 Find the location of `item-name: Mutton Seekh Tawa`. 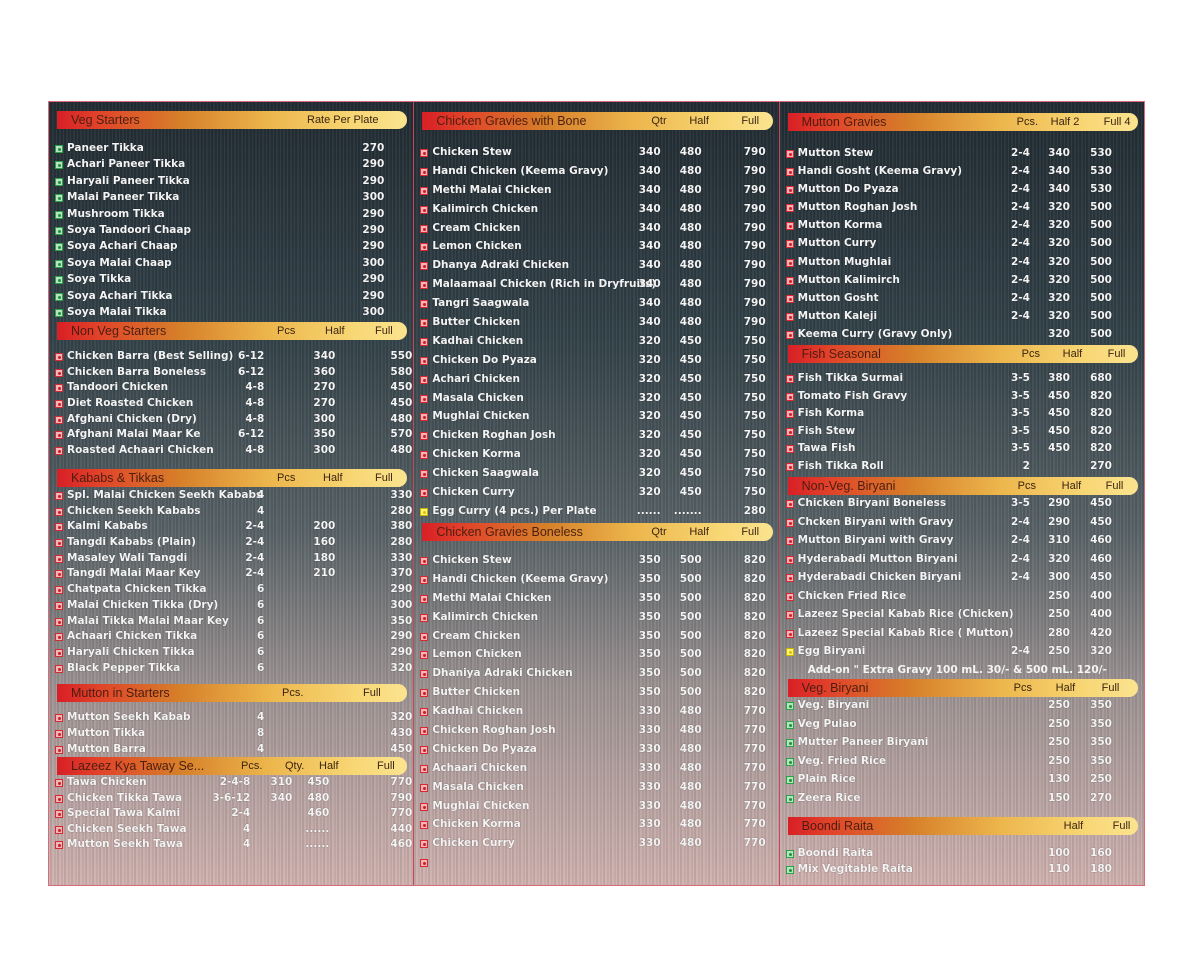

item-name: Mutton Seekh Tawa is located at coordinates (125, 844).